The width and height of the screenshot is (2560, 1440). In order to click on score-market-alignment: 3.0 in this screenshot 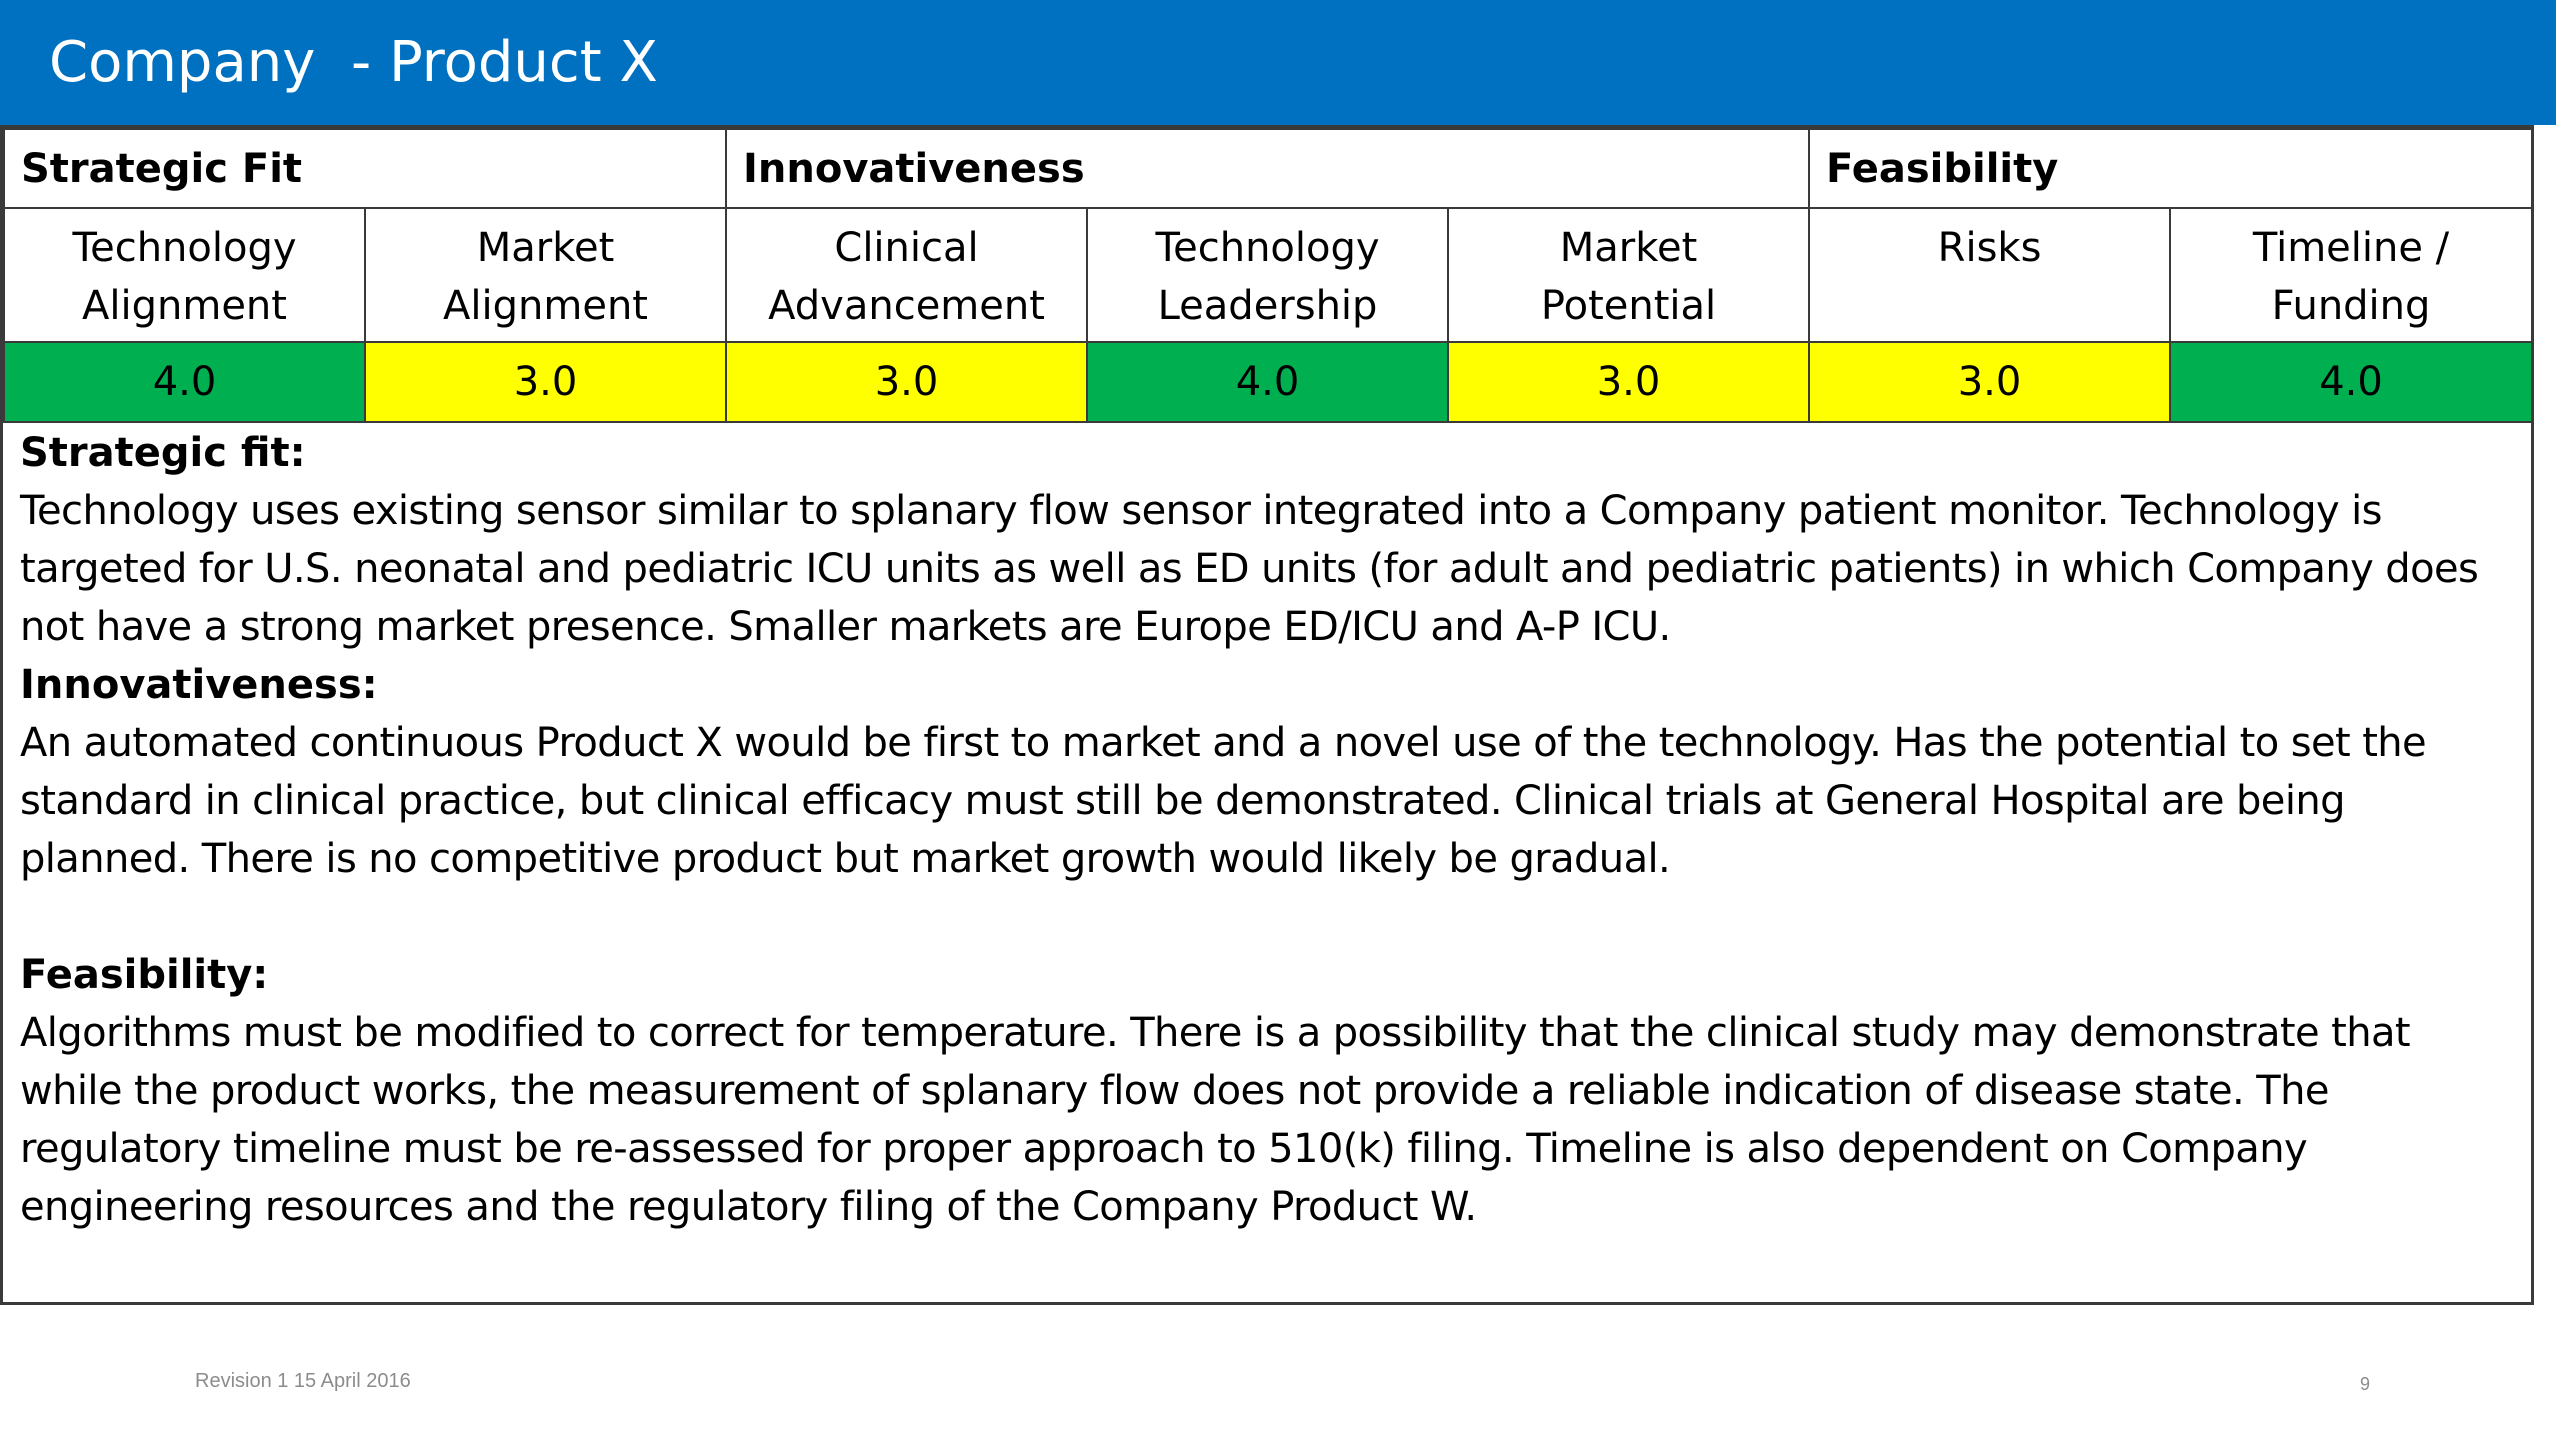, I will do `click(545, 382)`.